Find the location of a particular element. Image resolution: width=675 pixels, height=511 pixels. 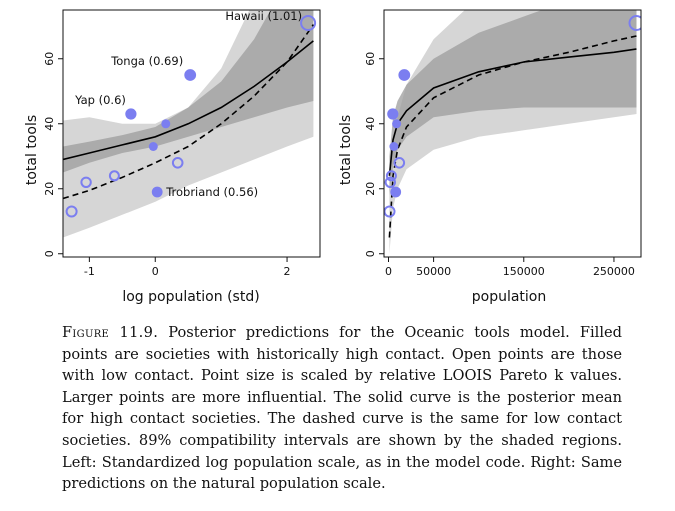

left-point-label: Yap (0.6) is located at coordinates (100, 100).